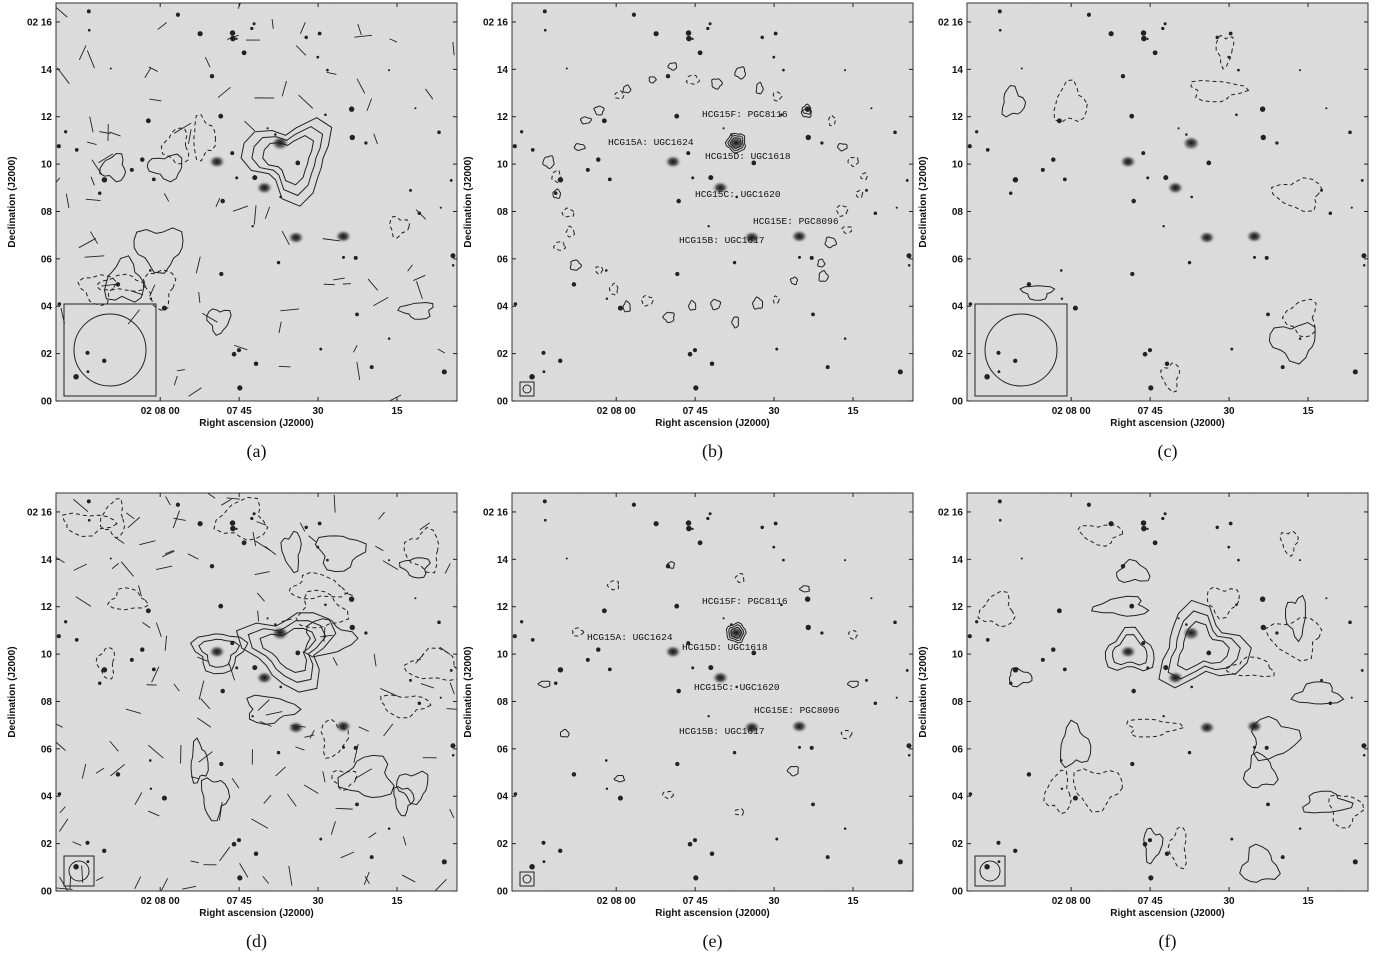  Describe the element at coordinates (47, 402) in the screenshot. I see `dec-tick-label: 00` at that location.